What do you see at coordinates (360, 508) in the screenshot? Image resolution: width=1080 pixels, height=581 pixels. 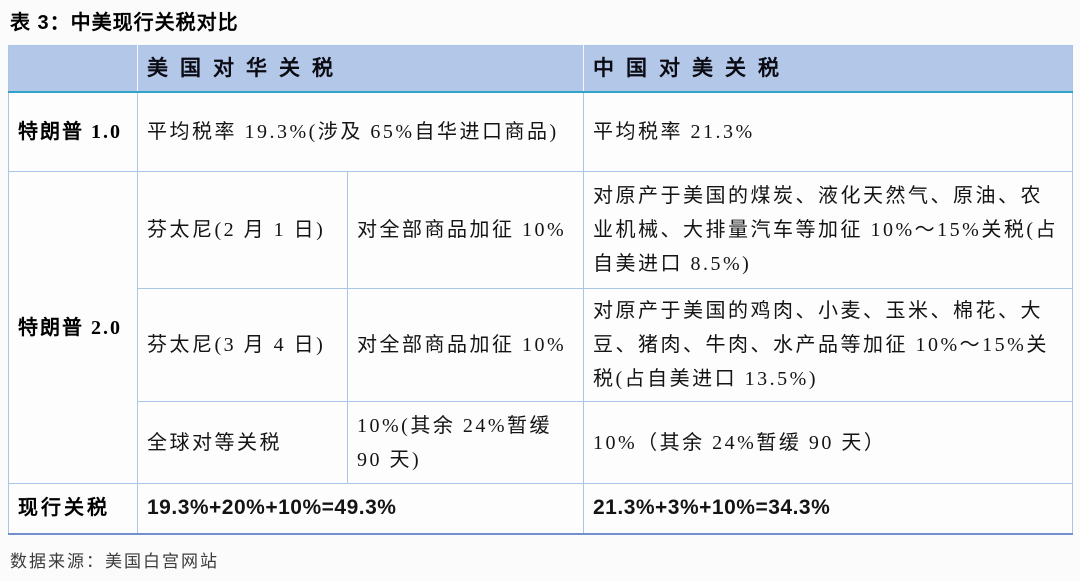 I see `cell-current-us-total: 19.3%+20%+10%=49.3%` at bounding box center [360, 508].